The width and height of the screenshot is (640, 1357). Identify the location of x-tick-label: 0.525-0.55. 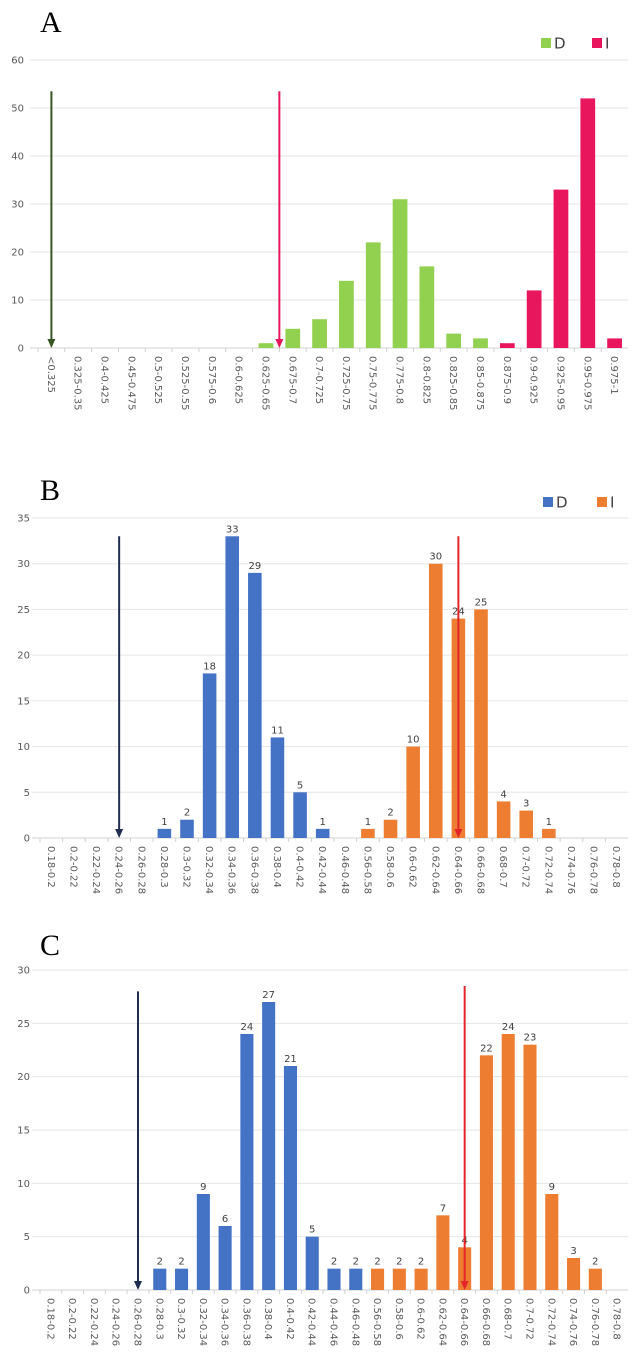
(184, 383).